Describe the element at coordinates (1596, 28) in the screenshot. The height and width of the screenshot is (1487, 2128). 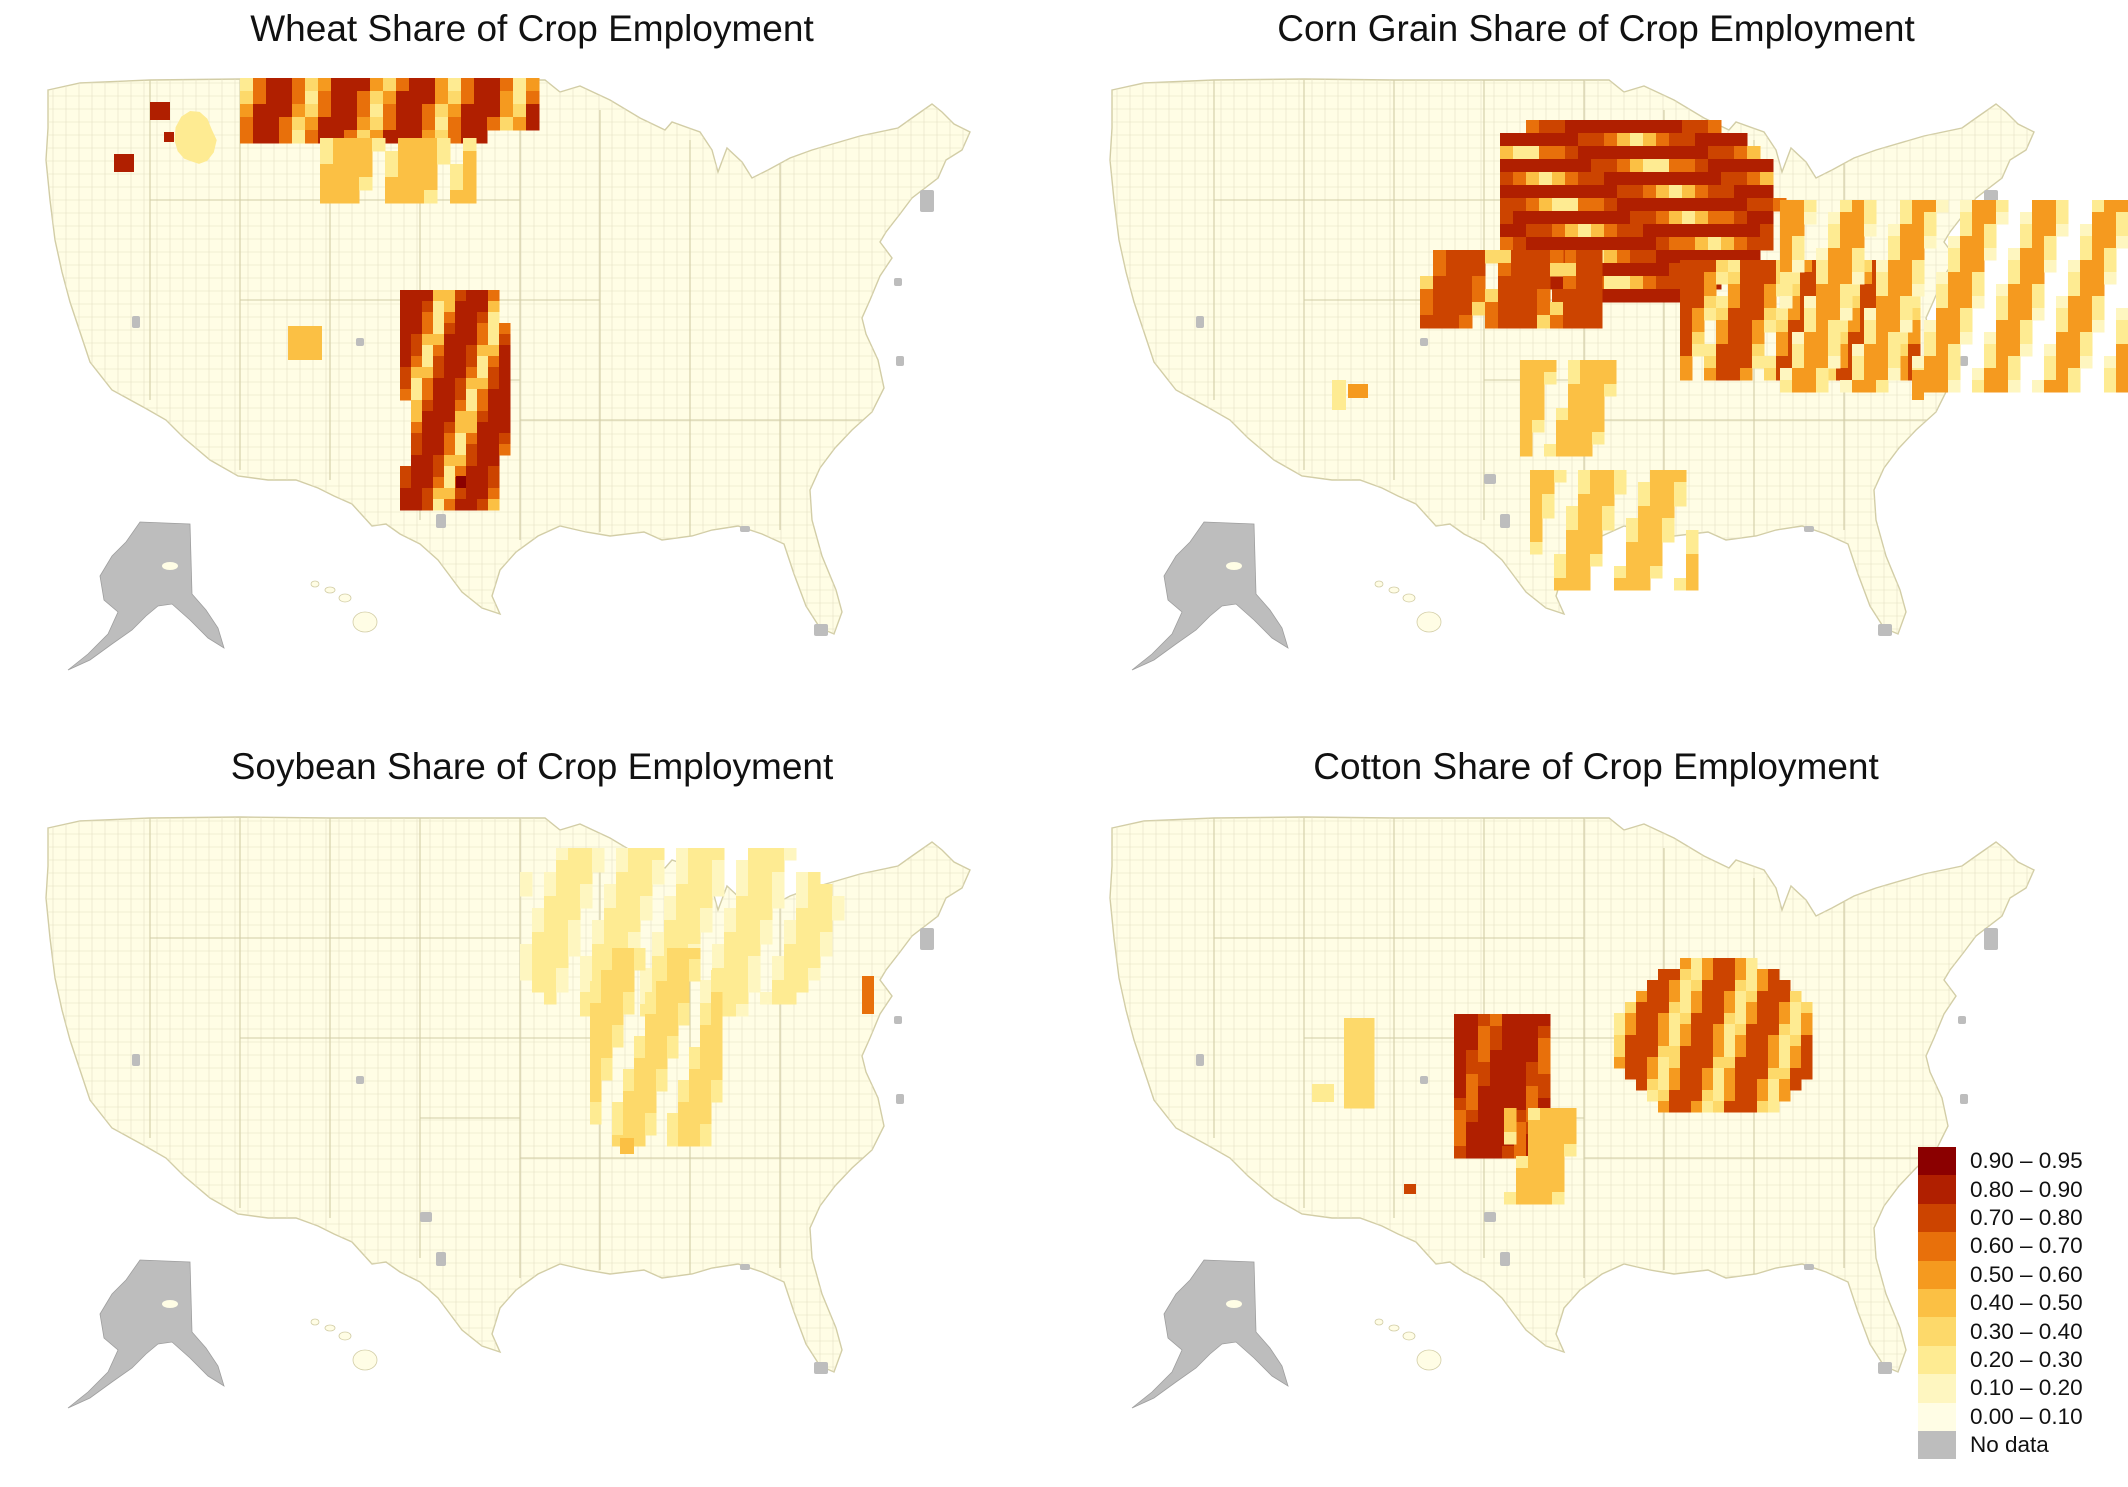
I see `panel-title-corn: Corn Grain Share of Crop Employment` at that location.